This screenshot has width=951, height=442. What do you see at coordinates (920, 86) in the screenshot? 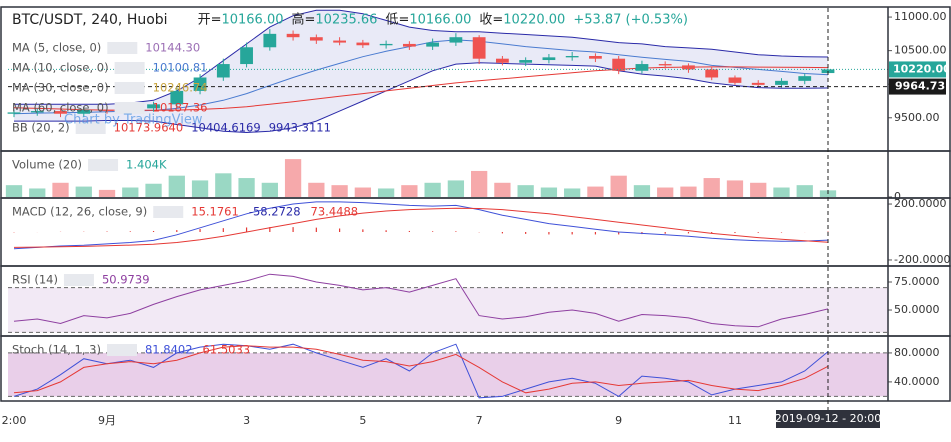
I see `crosshair-tag-label: 9964.73` at bounding box center [920, 86].